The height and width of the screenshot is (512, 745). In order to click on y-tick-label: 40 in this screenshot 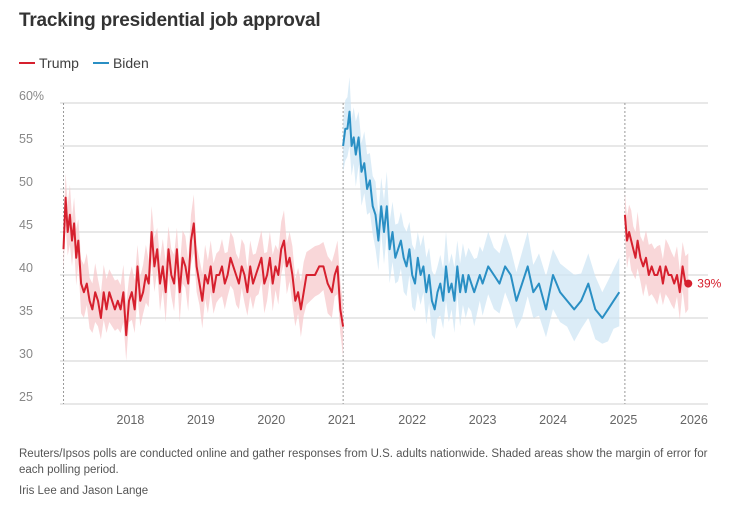, I will do `click(26, 268)`.